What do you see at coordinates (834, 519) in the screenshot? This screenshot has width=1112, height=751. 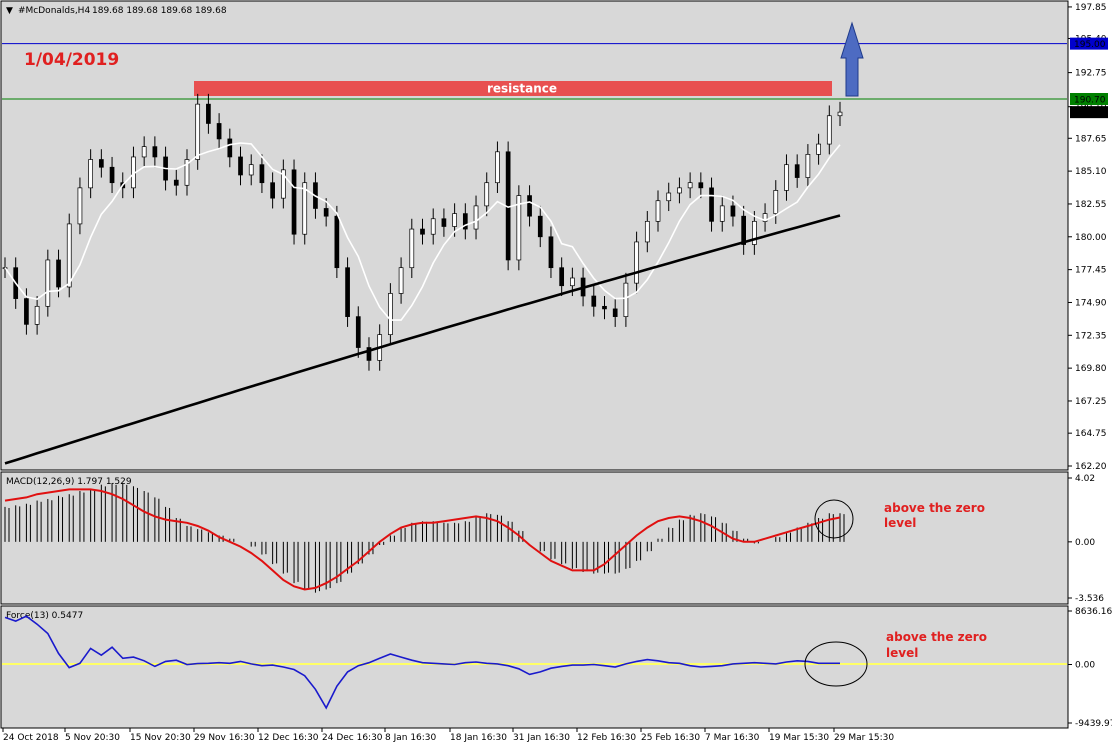 I see `macd-highlight-circle` at bounding box center [834, 519].